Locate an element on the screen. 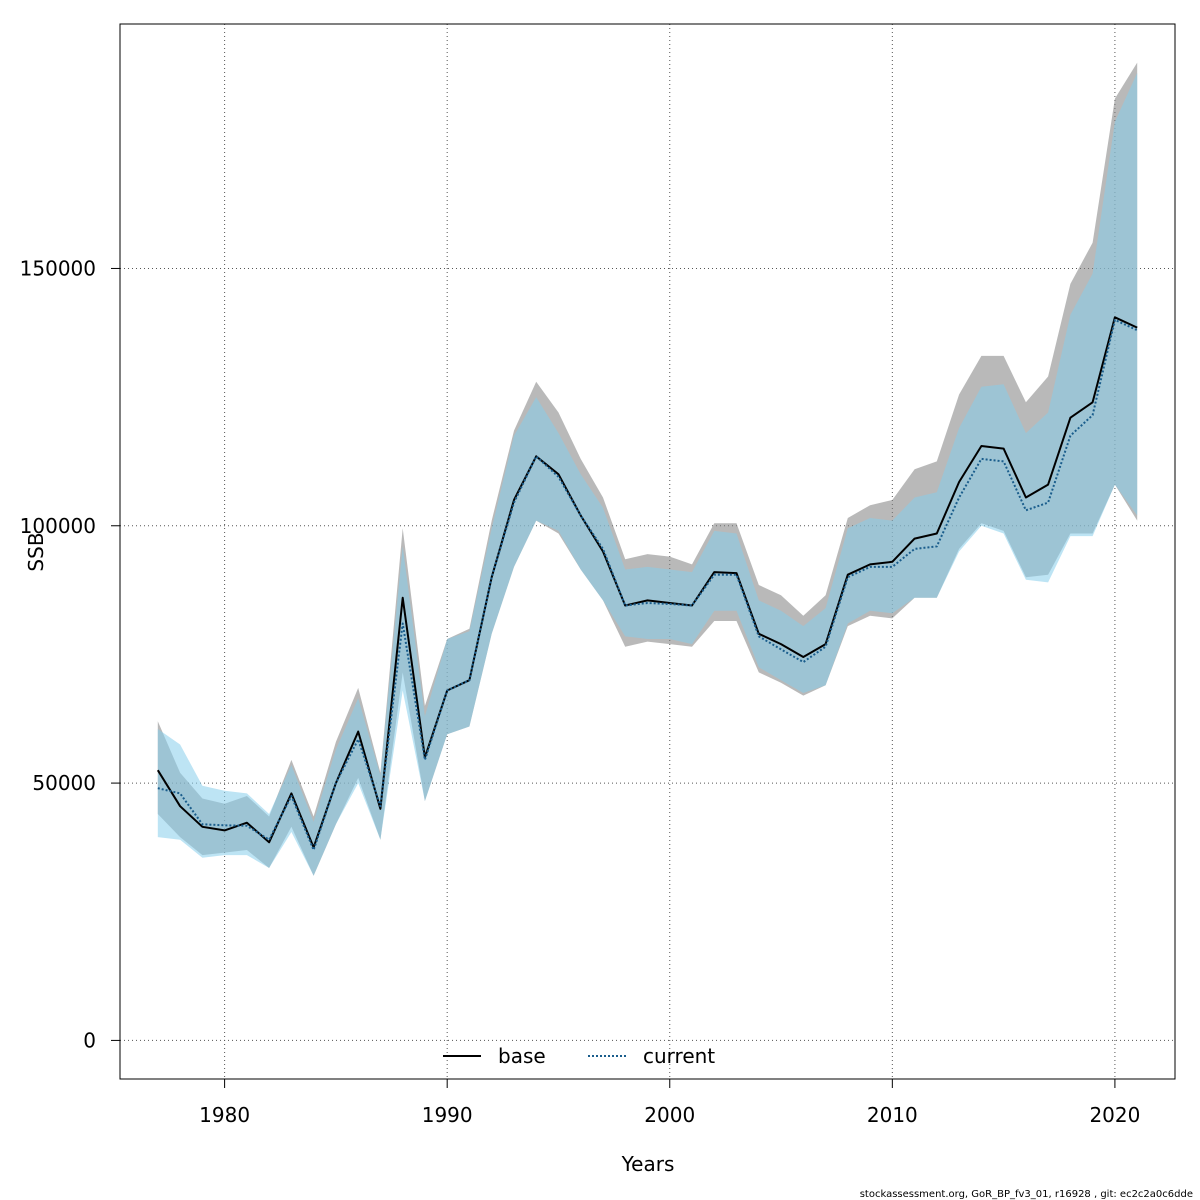 Image resolution: width=1200 pixels, height=1200 pixels. x-axis-title: Years is located at coordinates (648, 1164).